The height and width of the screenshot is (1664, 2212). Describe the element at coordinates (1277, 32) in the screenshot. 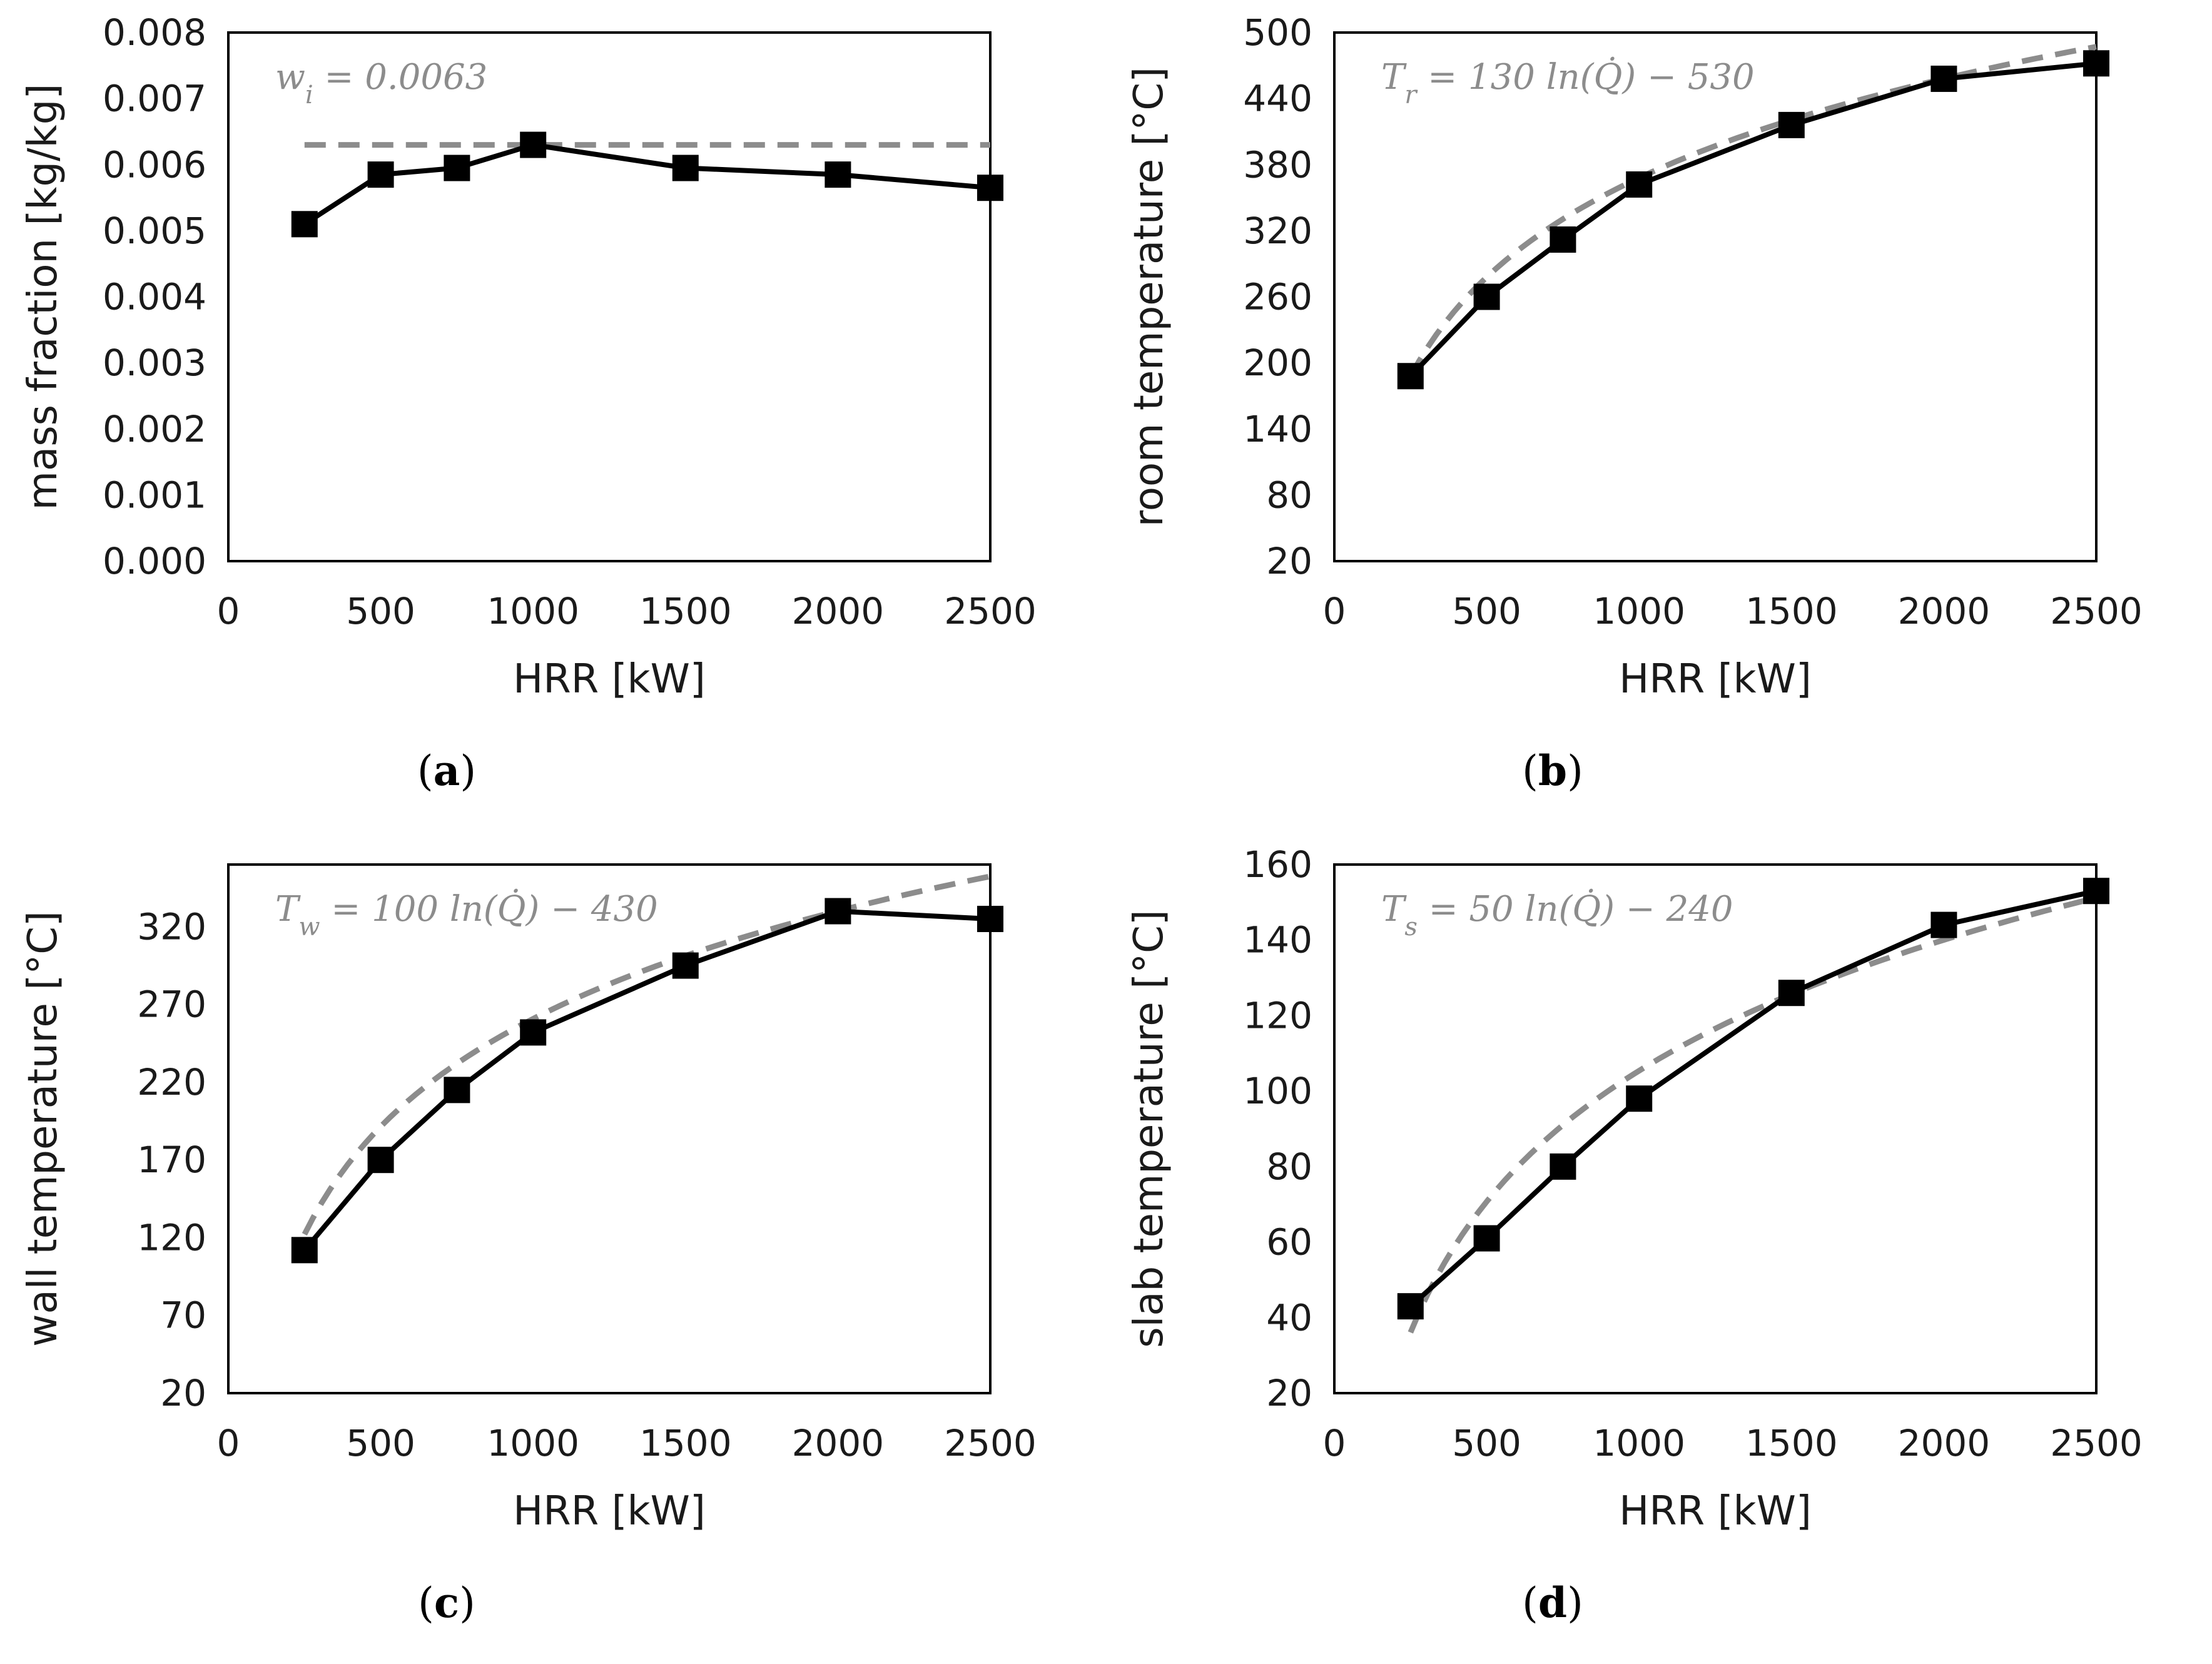

I see `y-tick-label: 500` at that location.